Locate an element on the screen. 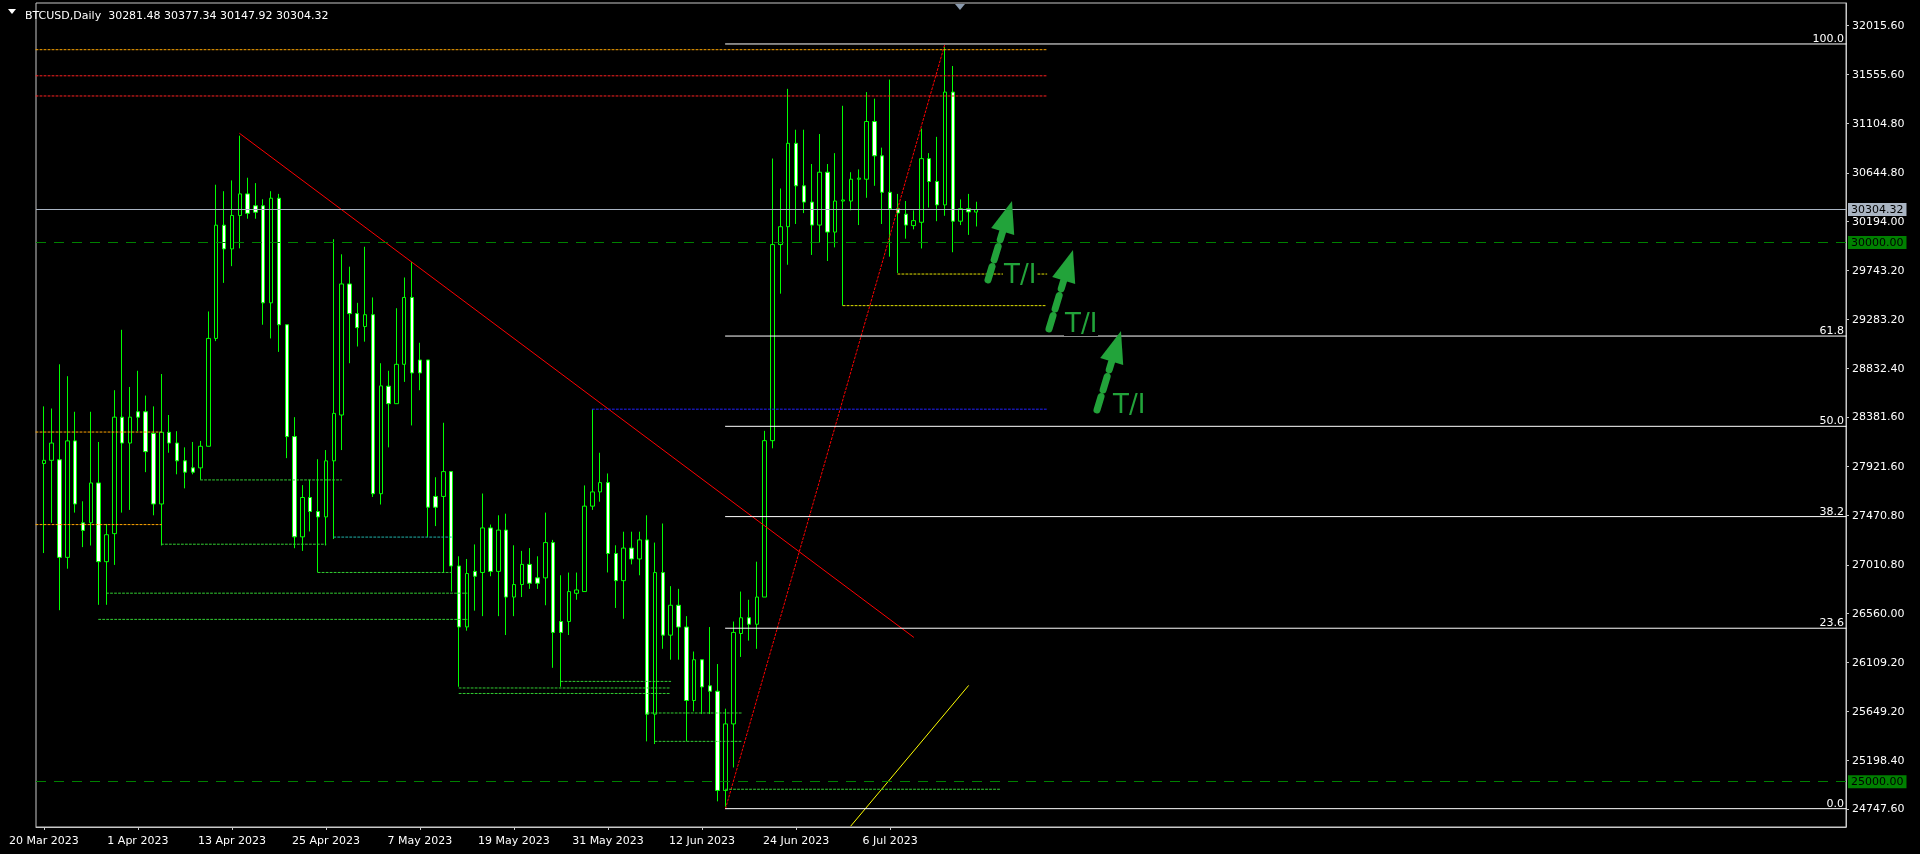 The height and width of the screenshot is (854, 1920). y-tick-label: 27010.80 is located at coordinates (1878, 565).